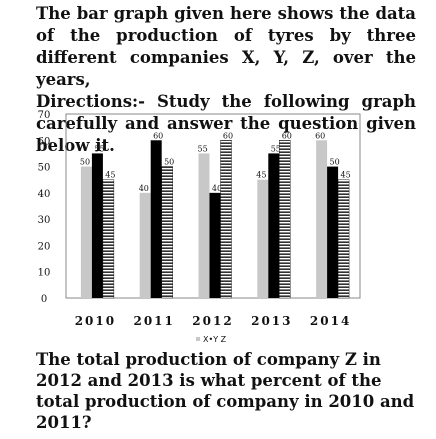 This screenshot has width=436, height=439. What do you see at coordinates (335, 162) in the screenshot?
I see `data-label-Y-2014: 50` at bounding box center [335, 162].